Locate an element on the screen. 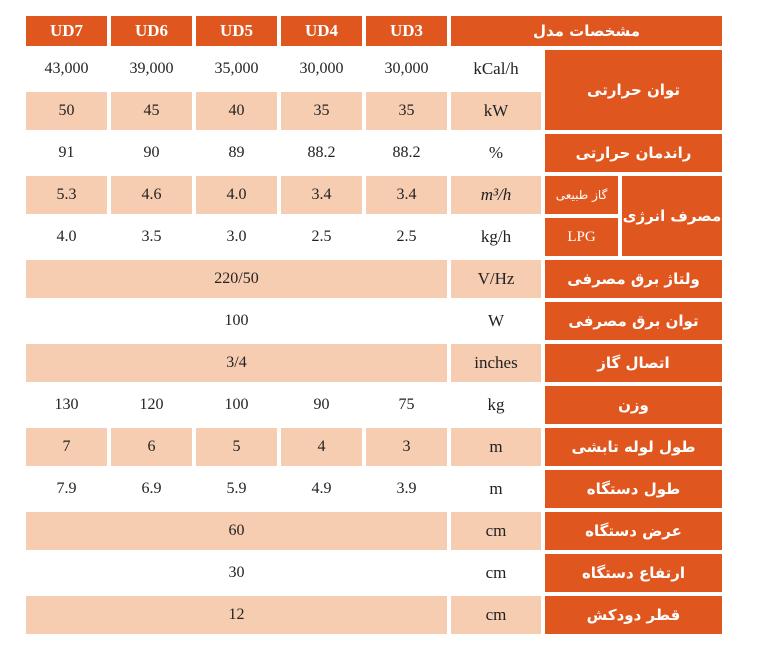 The height and width of the screenshot is (667, 768). header-row: UD7 UD6 UD5 UD4 UD3 مشخصات مدل is located at coordinates (374, 31).